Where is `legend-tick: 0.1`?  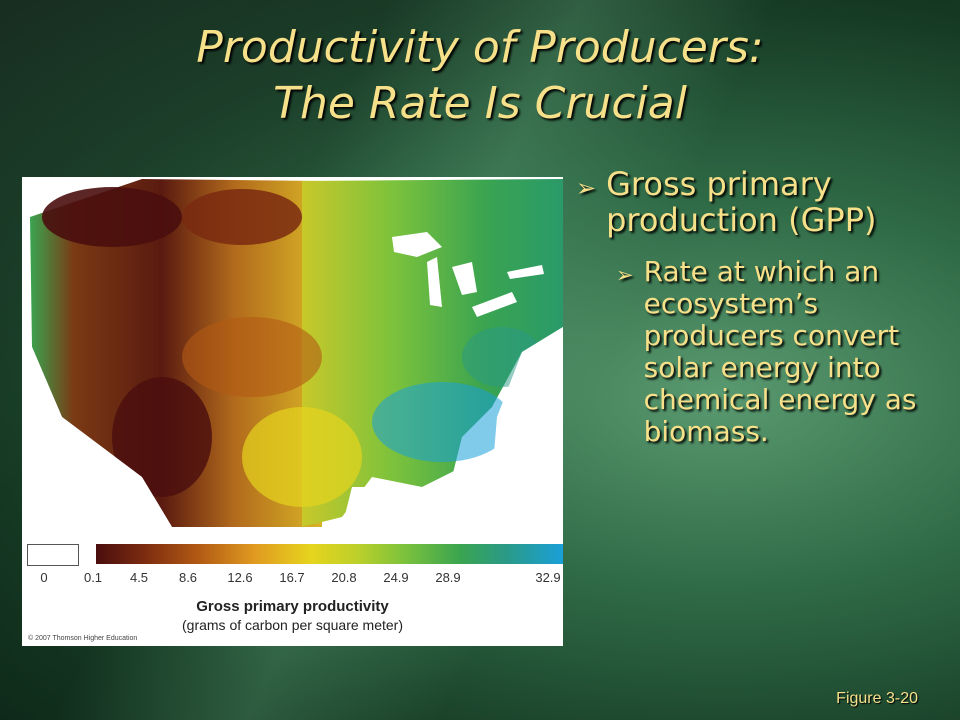
legend-tick: 0.1 is located at coordinates (93, 577).